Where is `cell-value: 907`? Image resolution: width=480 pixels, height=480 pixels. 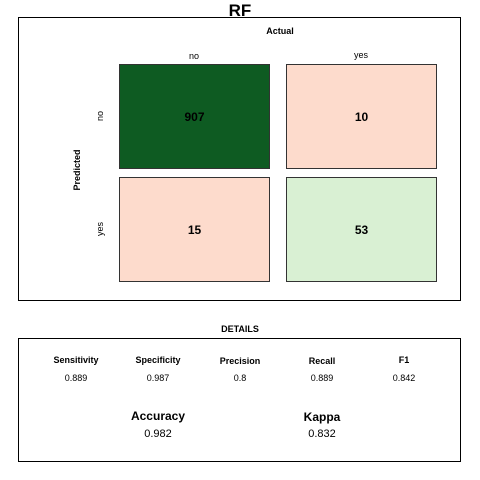
cell-value: 907 is located at coordinates (194, 116).